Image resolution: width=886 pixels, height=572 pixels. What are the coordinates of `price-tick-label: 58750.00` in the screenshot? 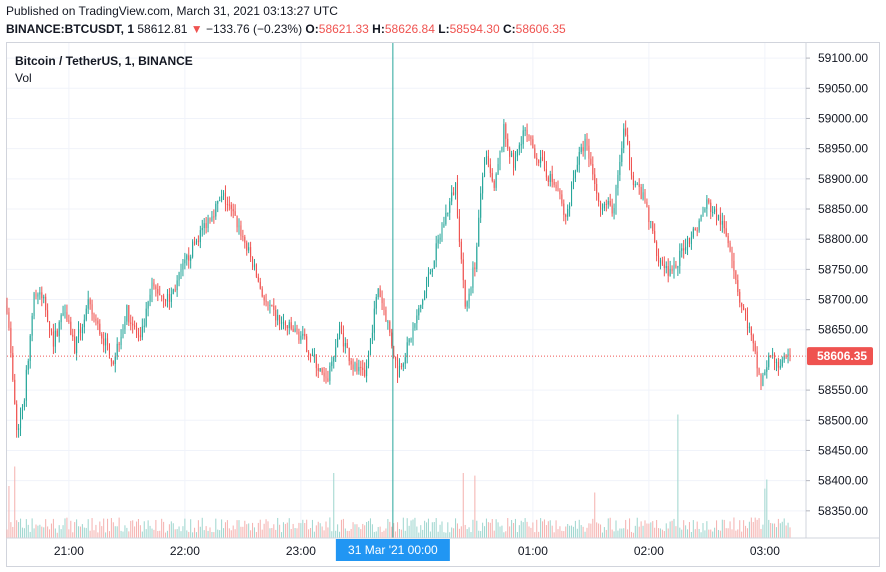 It's located at (843, 269).